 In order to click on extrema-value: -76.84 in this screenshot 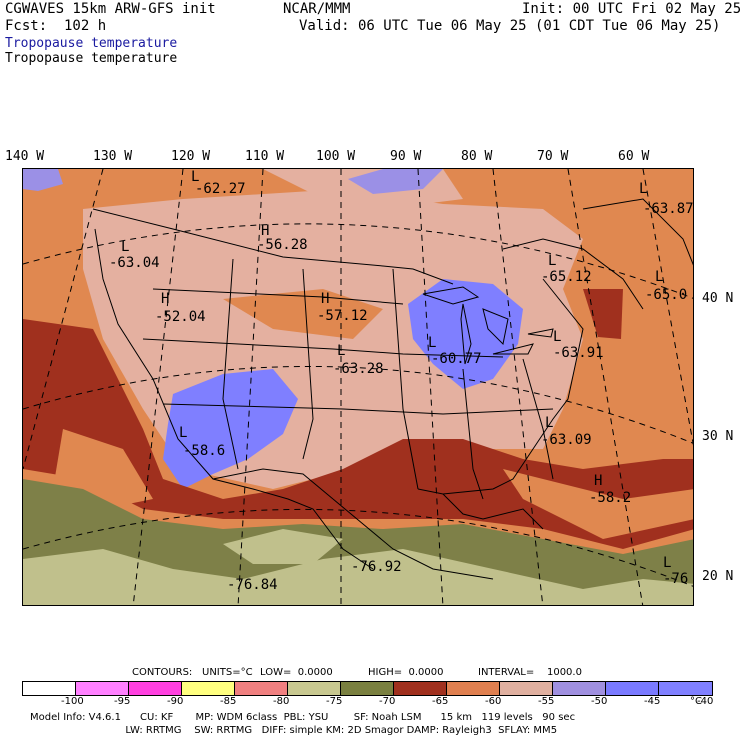, I will do `click(252, 585)`.